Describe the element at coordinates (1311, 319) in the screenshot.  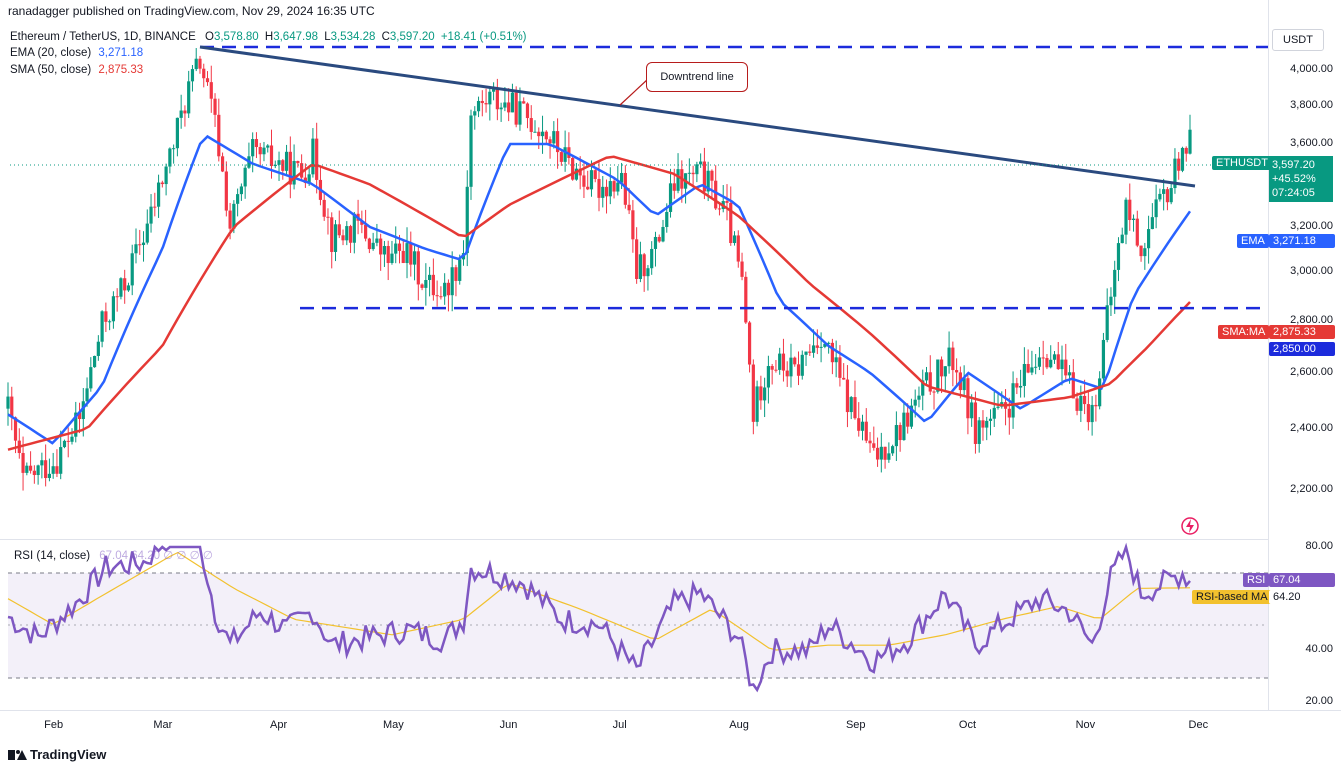
I see `price-tick-label: 2,800.00` at that location.